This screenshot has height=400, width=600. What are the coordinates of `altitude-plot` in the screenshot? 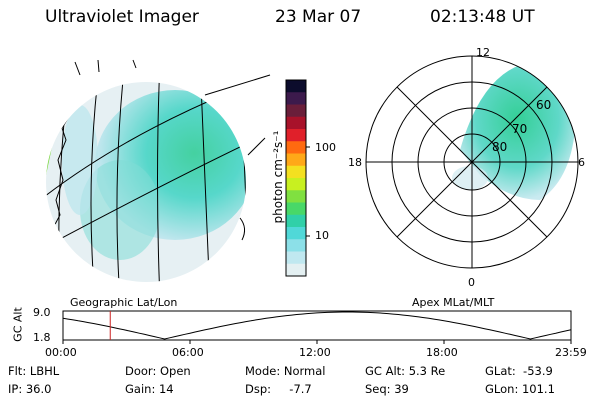 It's located at (317, 327).